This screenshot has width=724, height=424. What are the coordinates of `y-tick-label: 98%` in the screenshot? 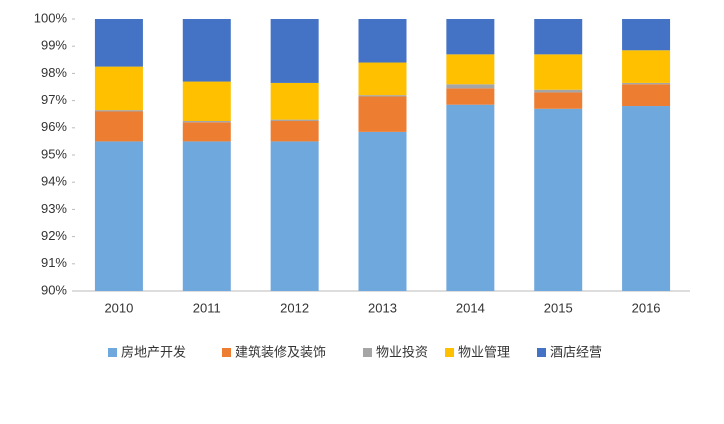 It's located at (54, 72).